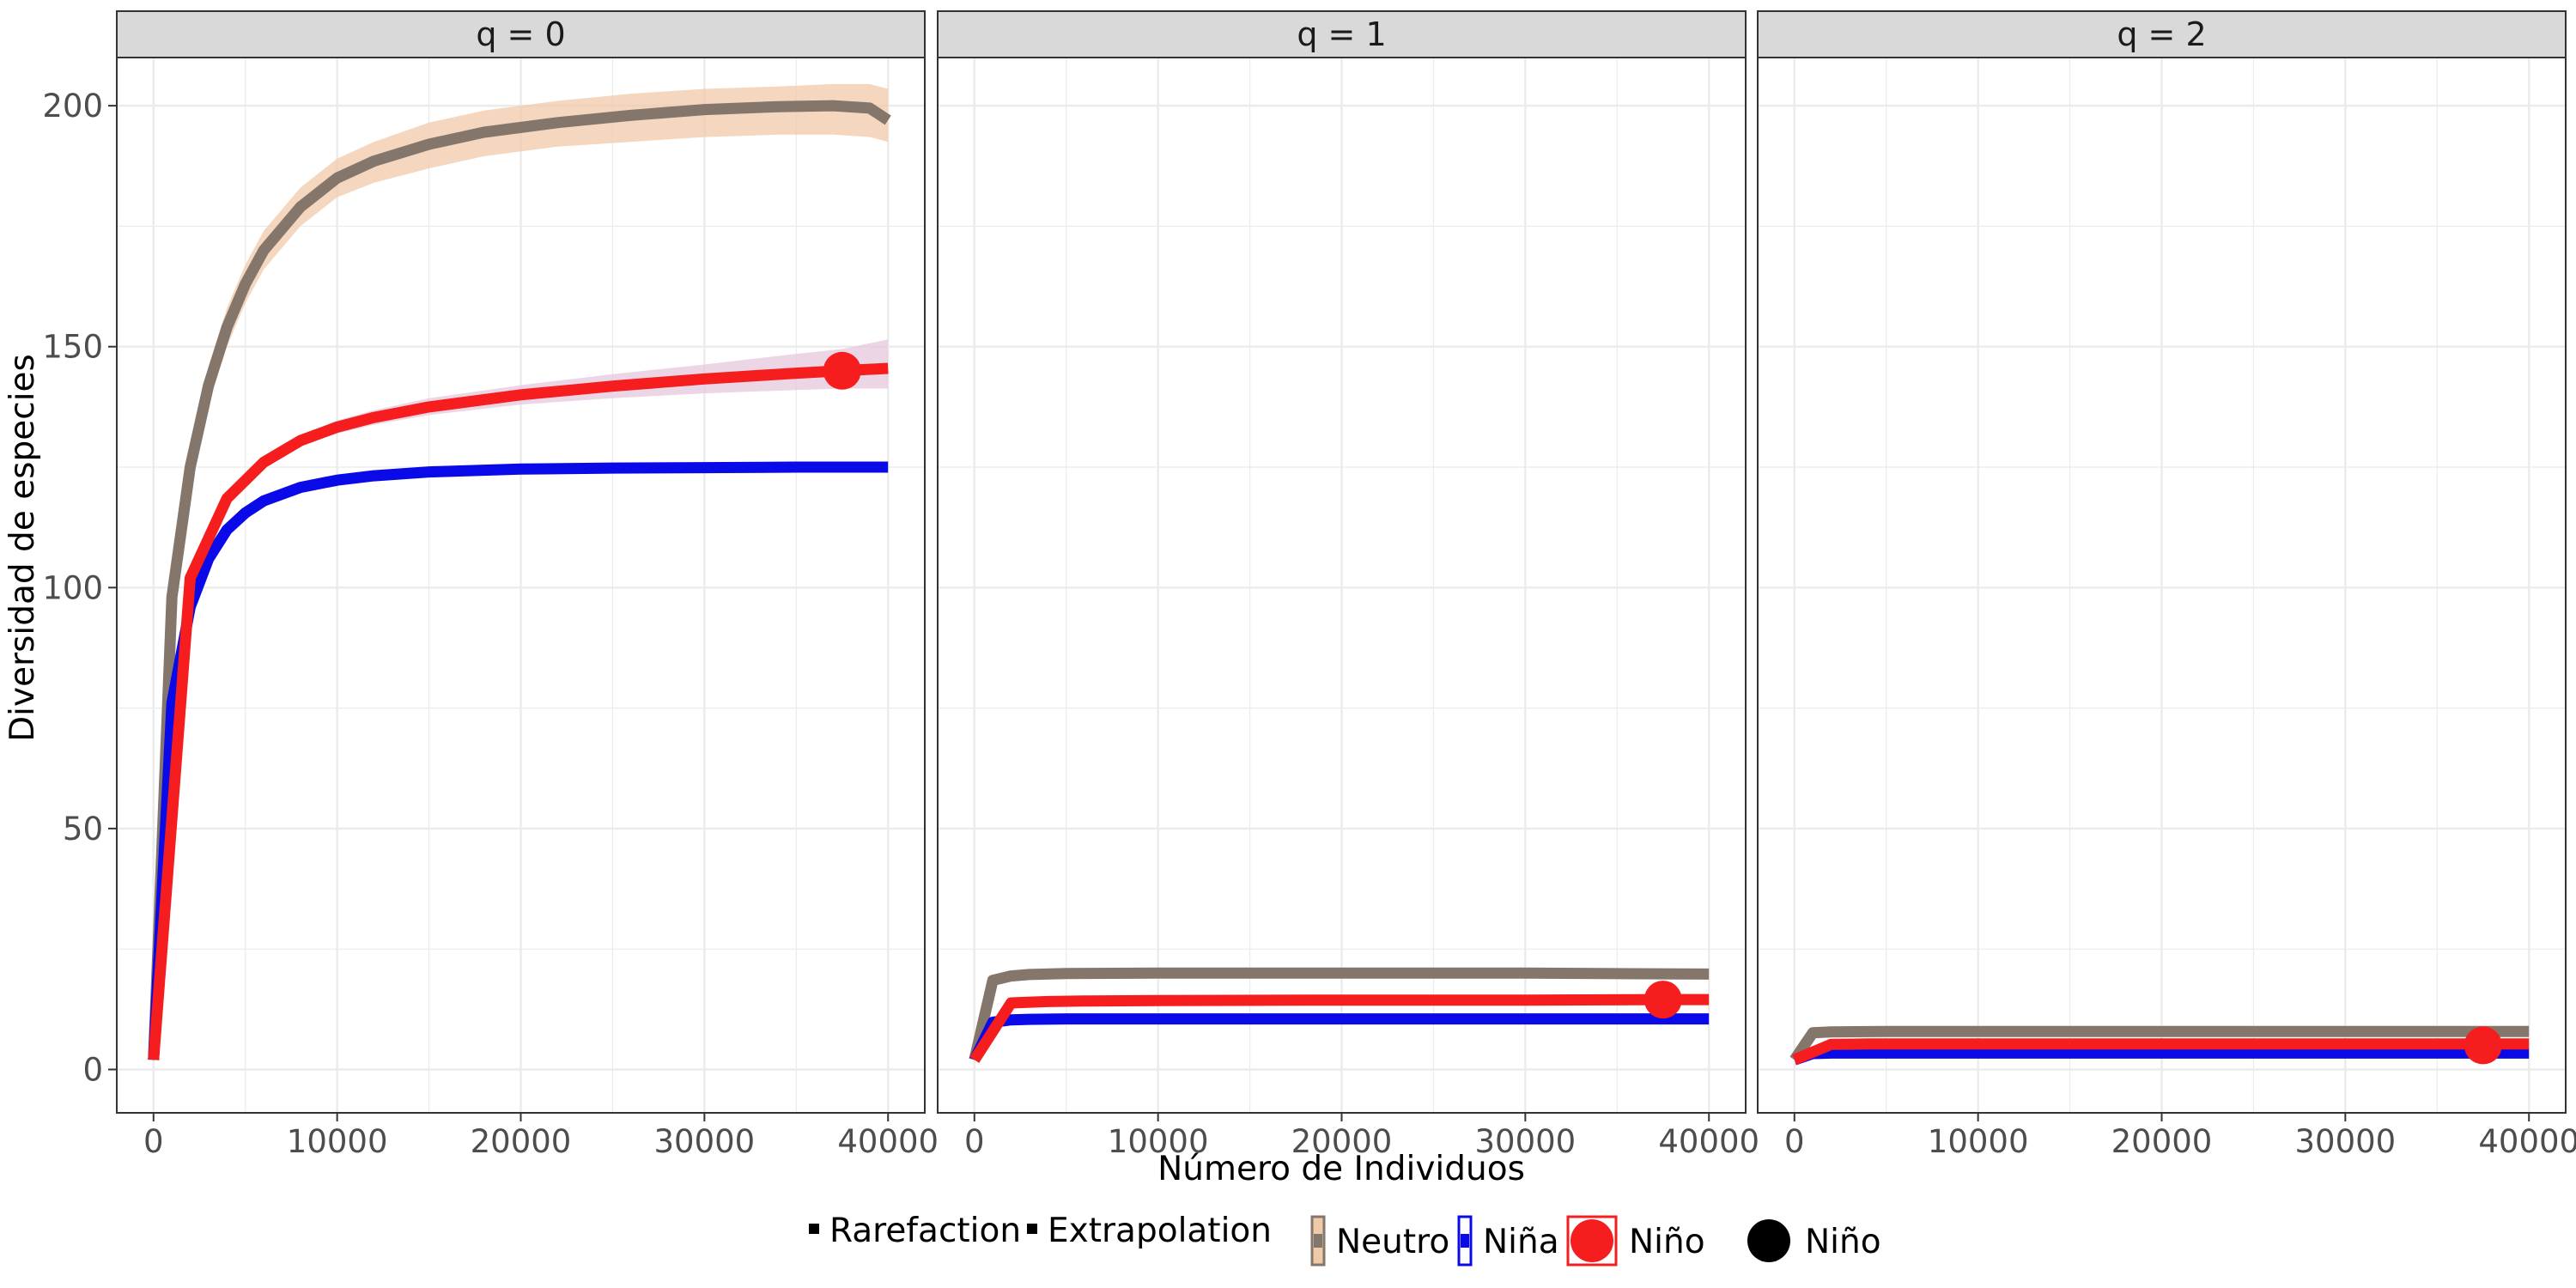  Describe the element at coordinates (1393, 1242) in the screenshot. I see `legend-label-group: Neutro` at that location.